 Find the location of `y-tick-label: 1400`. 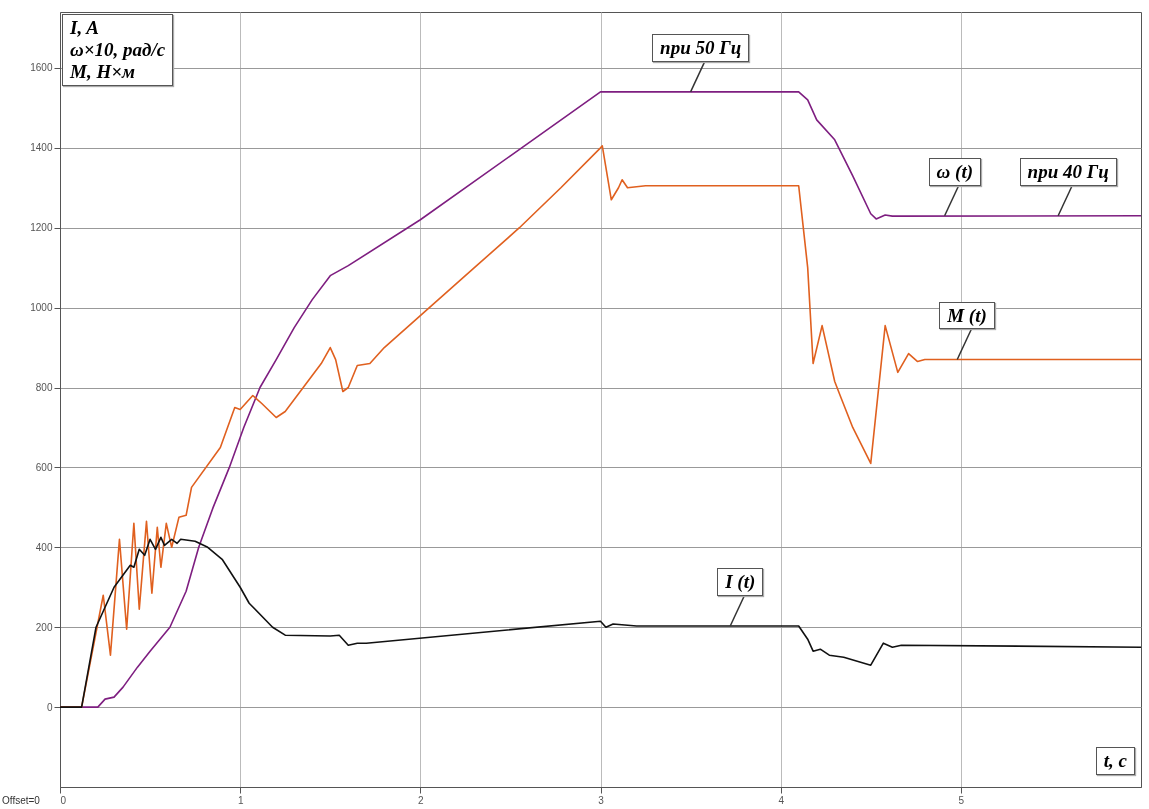

y-tick-label: 1400 is located at coordinates (41, 148).